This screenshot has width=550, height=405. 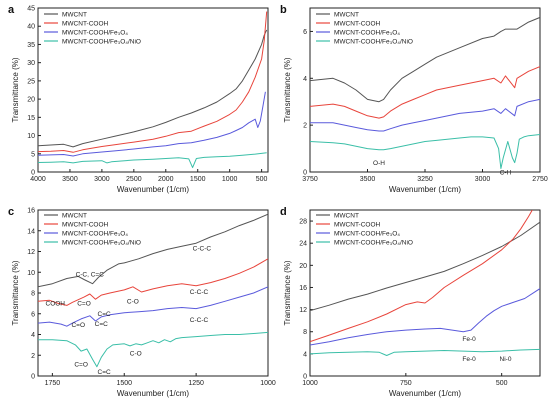 I want to click on x-tick-label: 1500, so click(x=124, y=383).